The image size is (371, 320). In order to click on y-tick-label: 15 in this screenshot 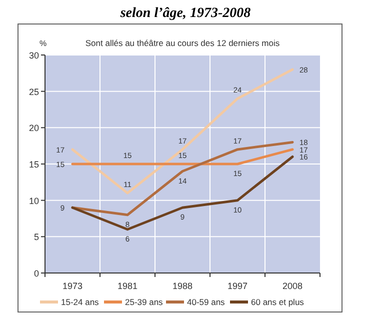, I will do `click(33, 165)`.